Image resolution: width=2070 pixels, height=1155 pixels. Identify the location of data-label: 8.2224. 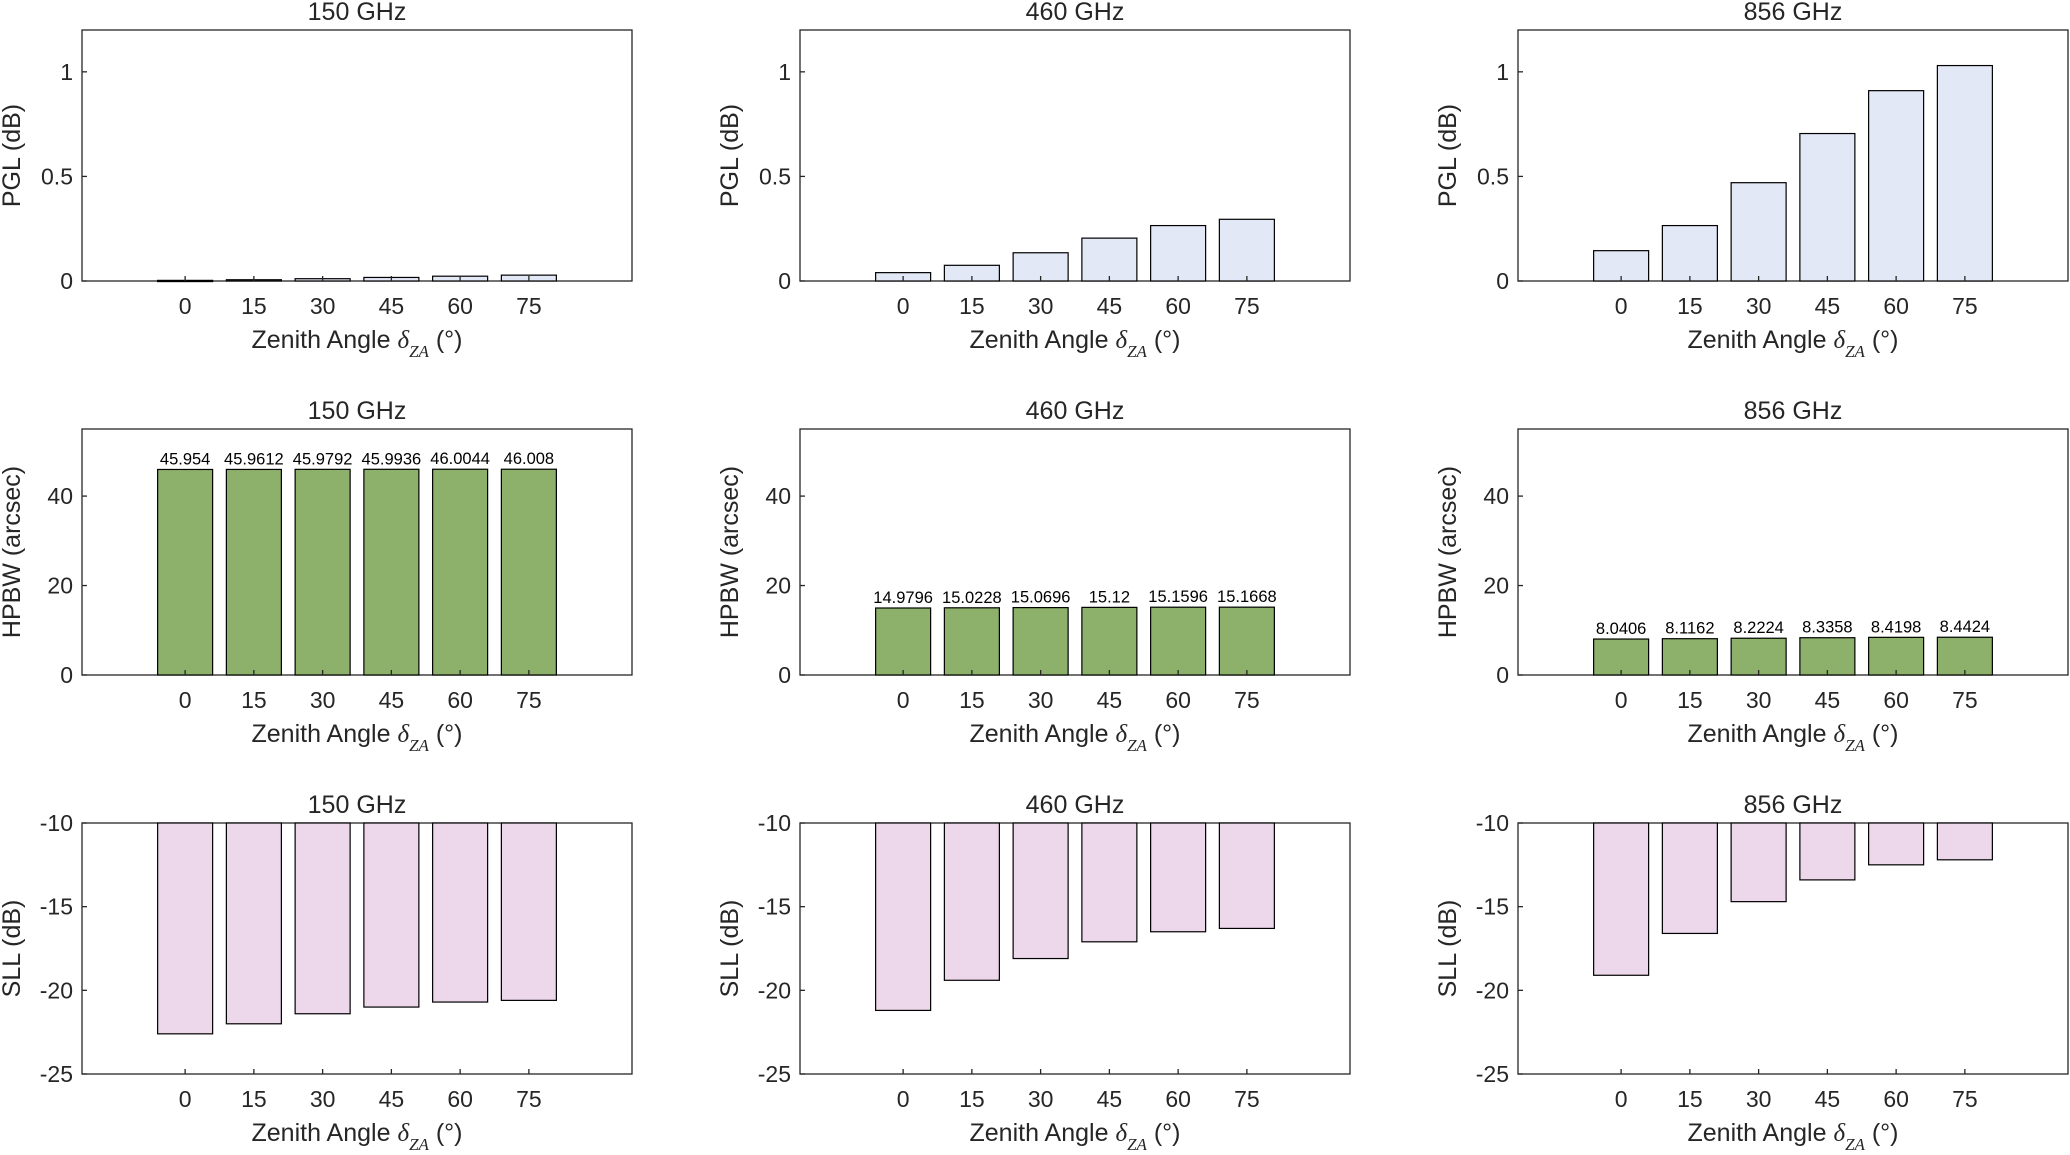
(1758, 628).